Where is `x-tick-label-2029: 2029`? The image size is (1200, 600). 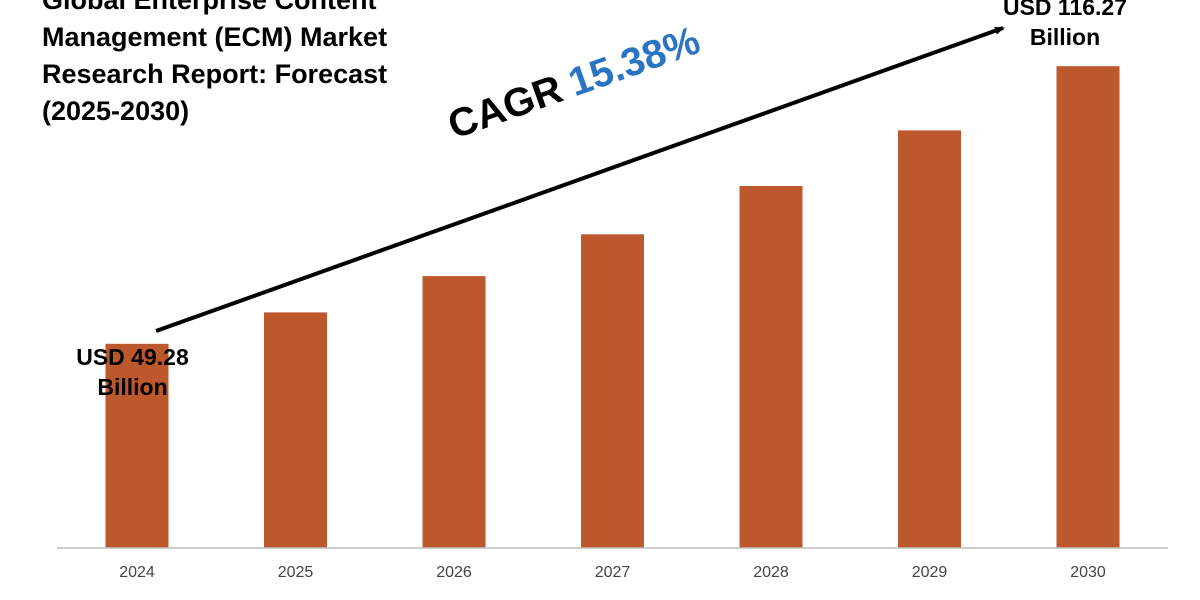 x-tick-label-2029: 2029 is located at coordinates (930, 572).